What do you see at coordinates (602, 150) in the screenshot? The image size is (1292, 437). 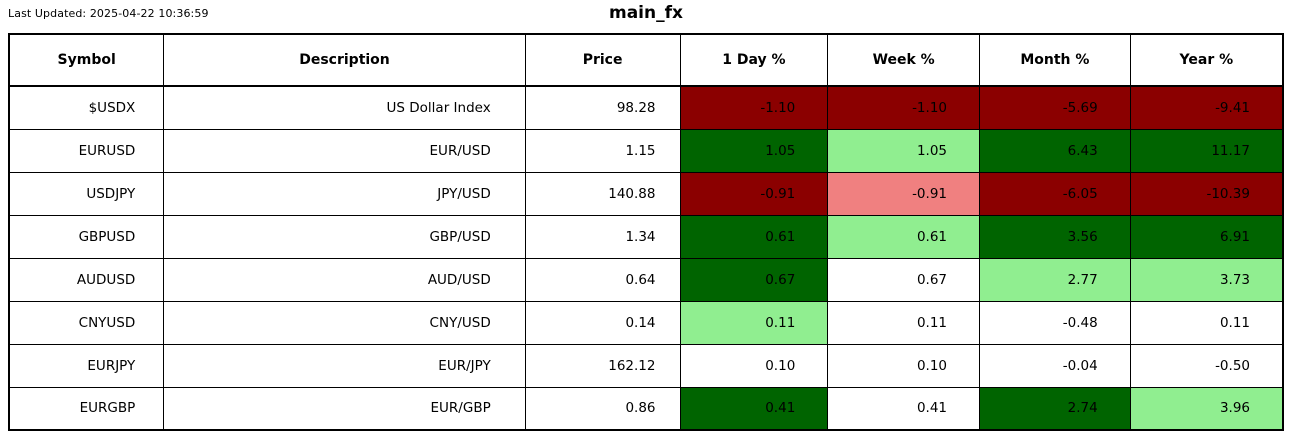 I see `price-cell: 1.15` at bounding box center [602, 150].